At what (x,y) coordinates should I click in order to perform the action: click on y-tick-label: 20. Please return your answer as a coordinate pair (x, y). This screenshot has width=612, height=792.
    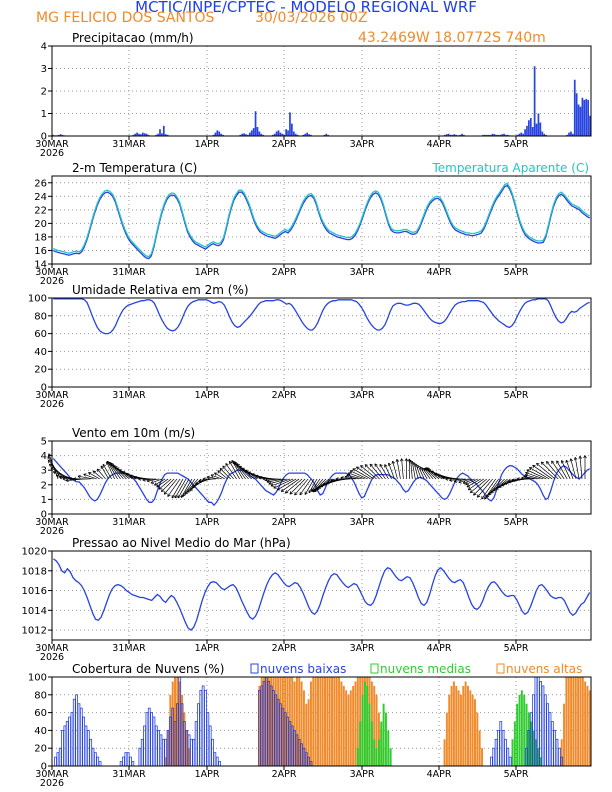
    Looking at the image, I should click on (40, 749).